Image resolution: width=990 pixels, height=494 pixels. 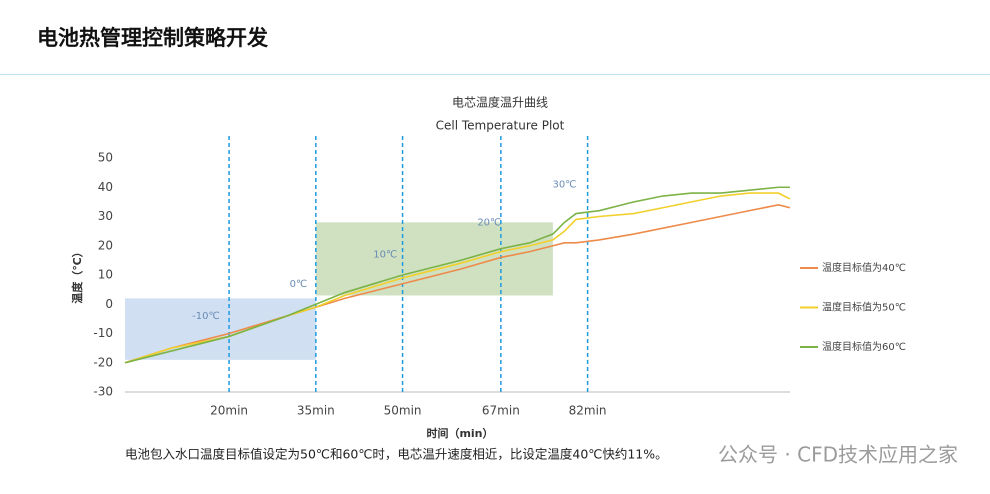 I want to click on y-tick-label: 30, so click(x=105, y=216).